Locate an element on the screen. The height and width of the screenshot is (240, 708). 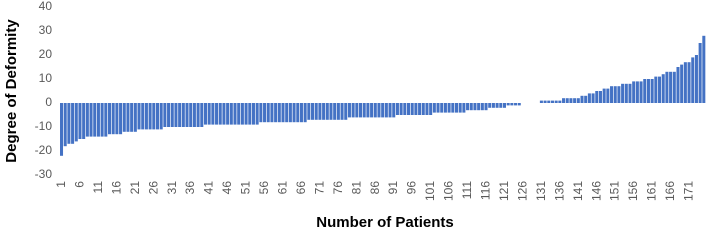
y-tick-label: 30 is located at coordinates (46, 30).